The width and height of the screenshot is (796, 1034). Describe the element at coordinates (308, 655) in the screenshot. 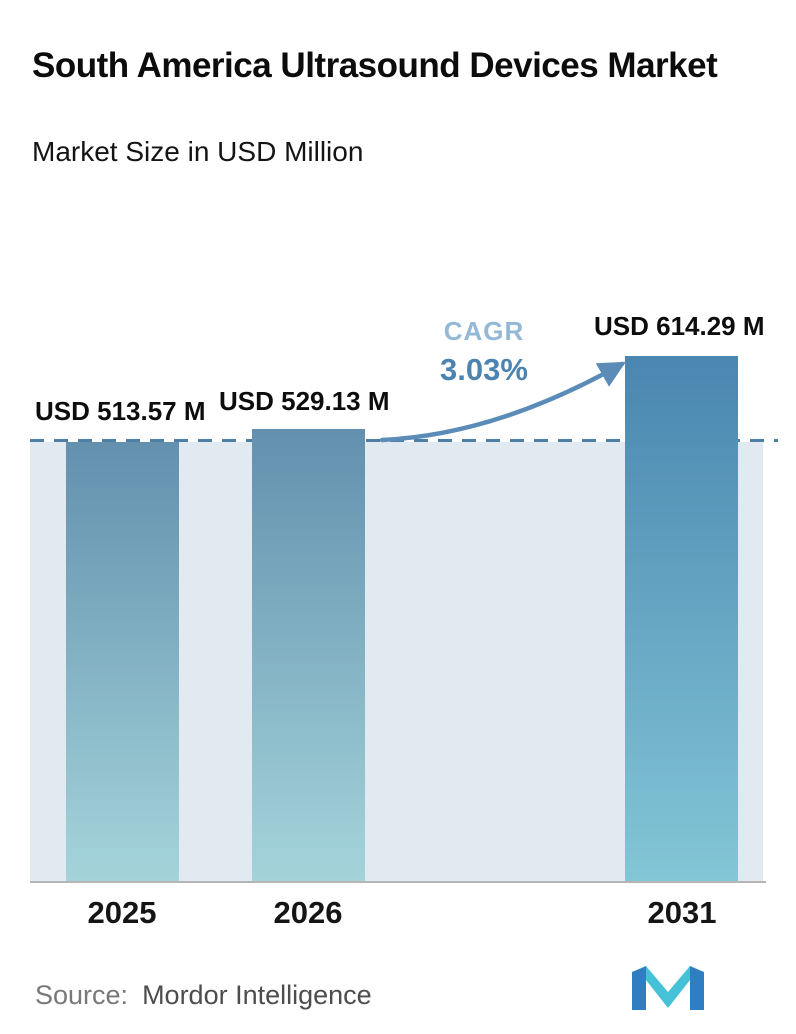

I see `bar-2026` at that location.